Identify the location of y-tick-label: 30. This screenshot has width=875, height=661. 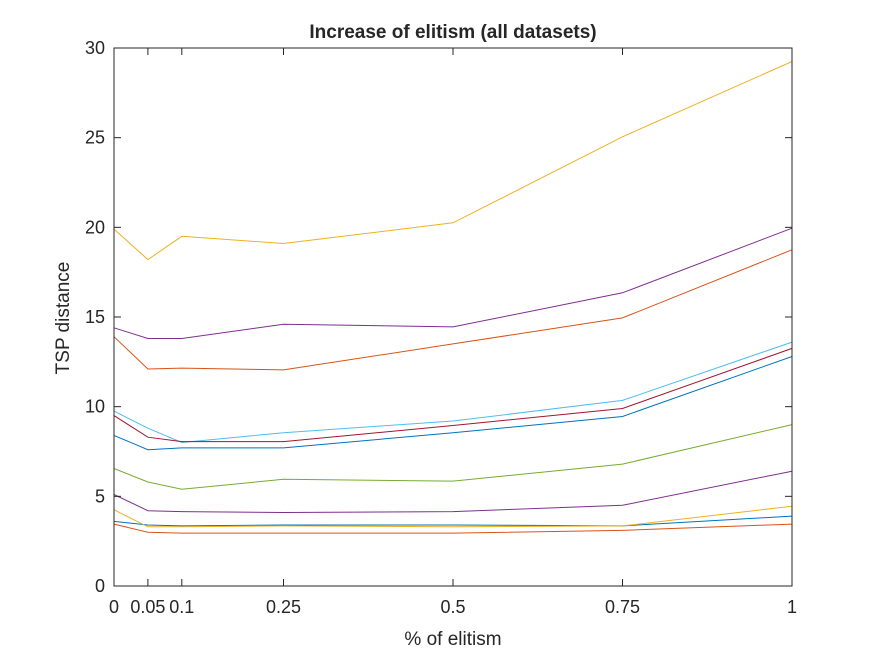
(95, 48).